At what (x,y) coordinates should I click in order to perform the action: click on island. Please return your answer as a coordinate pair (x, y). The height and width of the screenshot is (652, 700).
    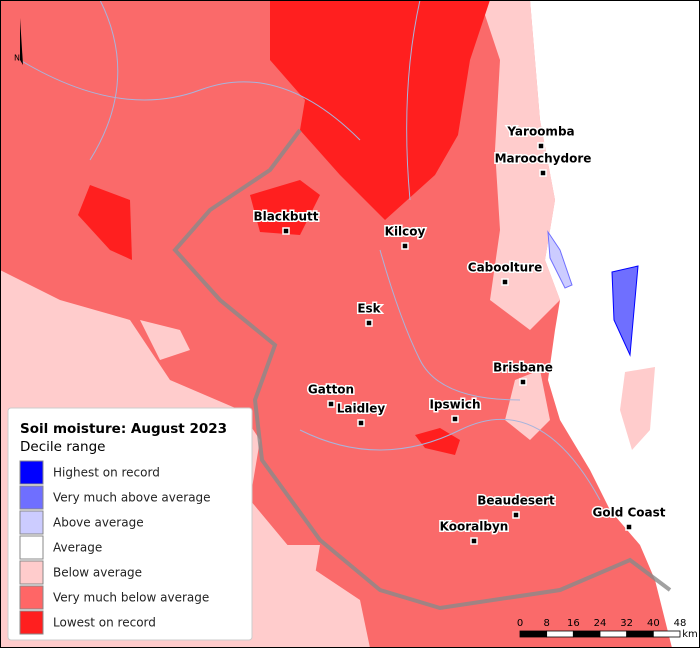
    Looking at the image, I should click on (637, 408).